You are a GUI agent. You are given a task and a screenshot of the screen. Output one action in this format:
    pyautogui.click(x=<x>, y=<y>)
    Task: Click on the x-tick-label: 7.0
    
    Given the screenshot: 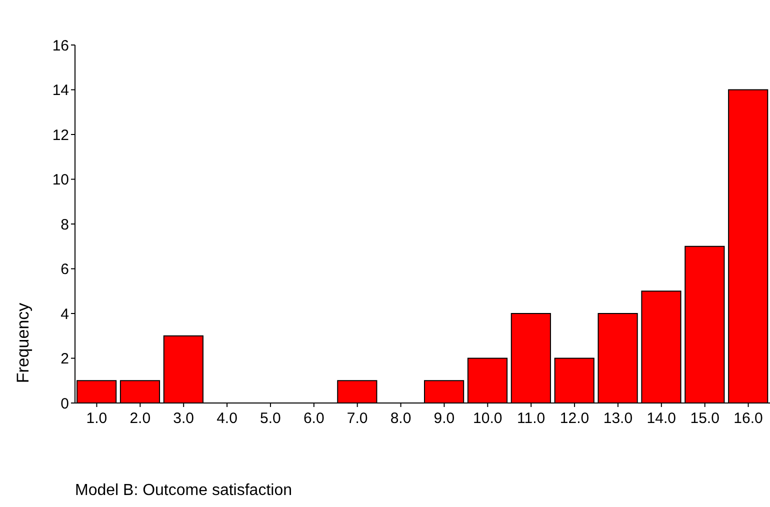 What is the action you would take?
    pyautogui.click(x=357, y=418)
    